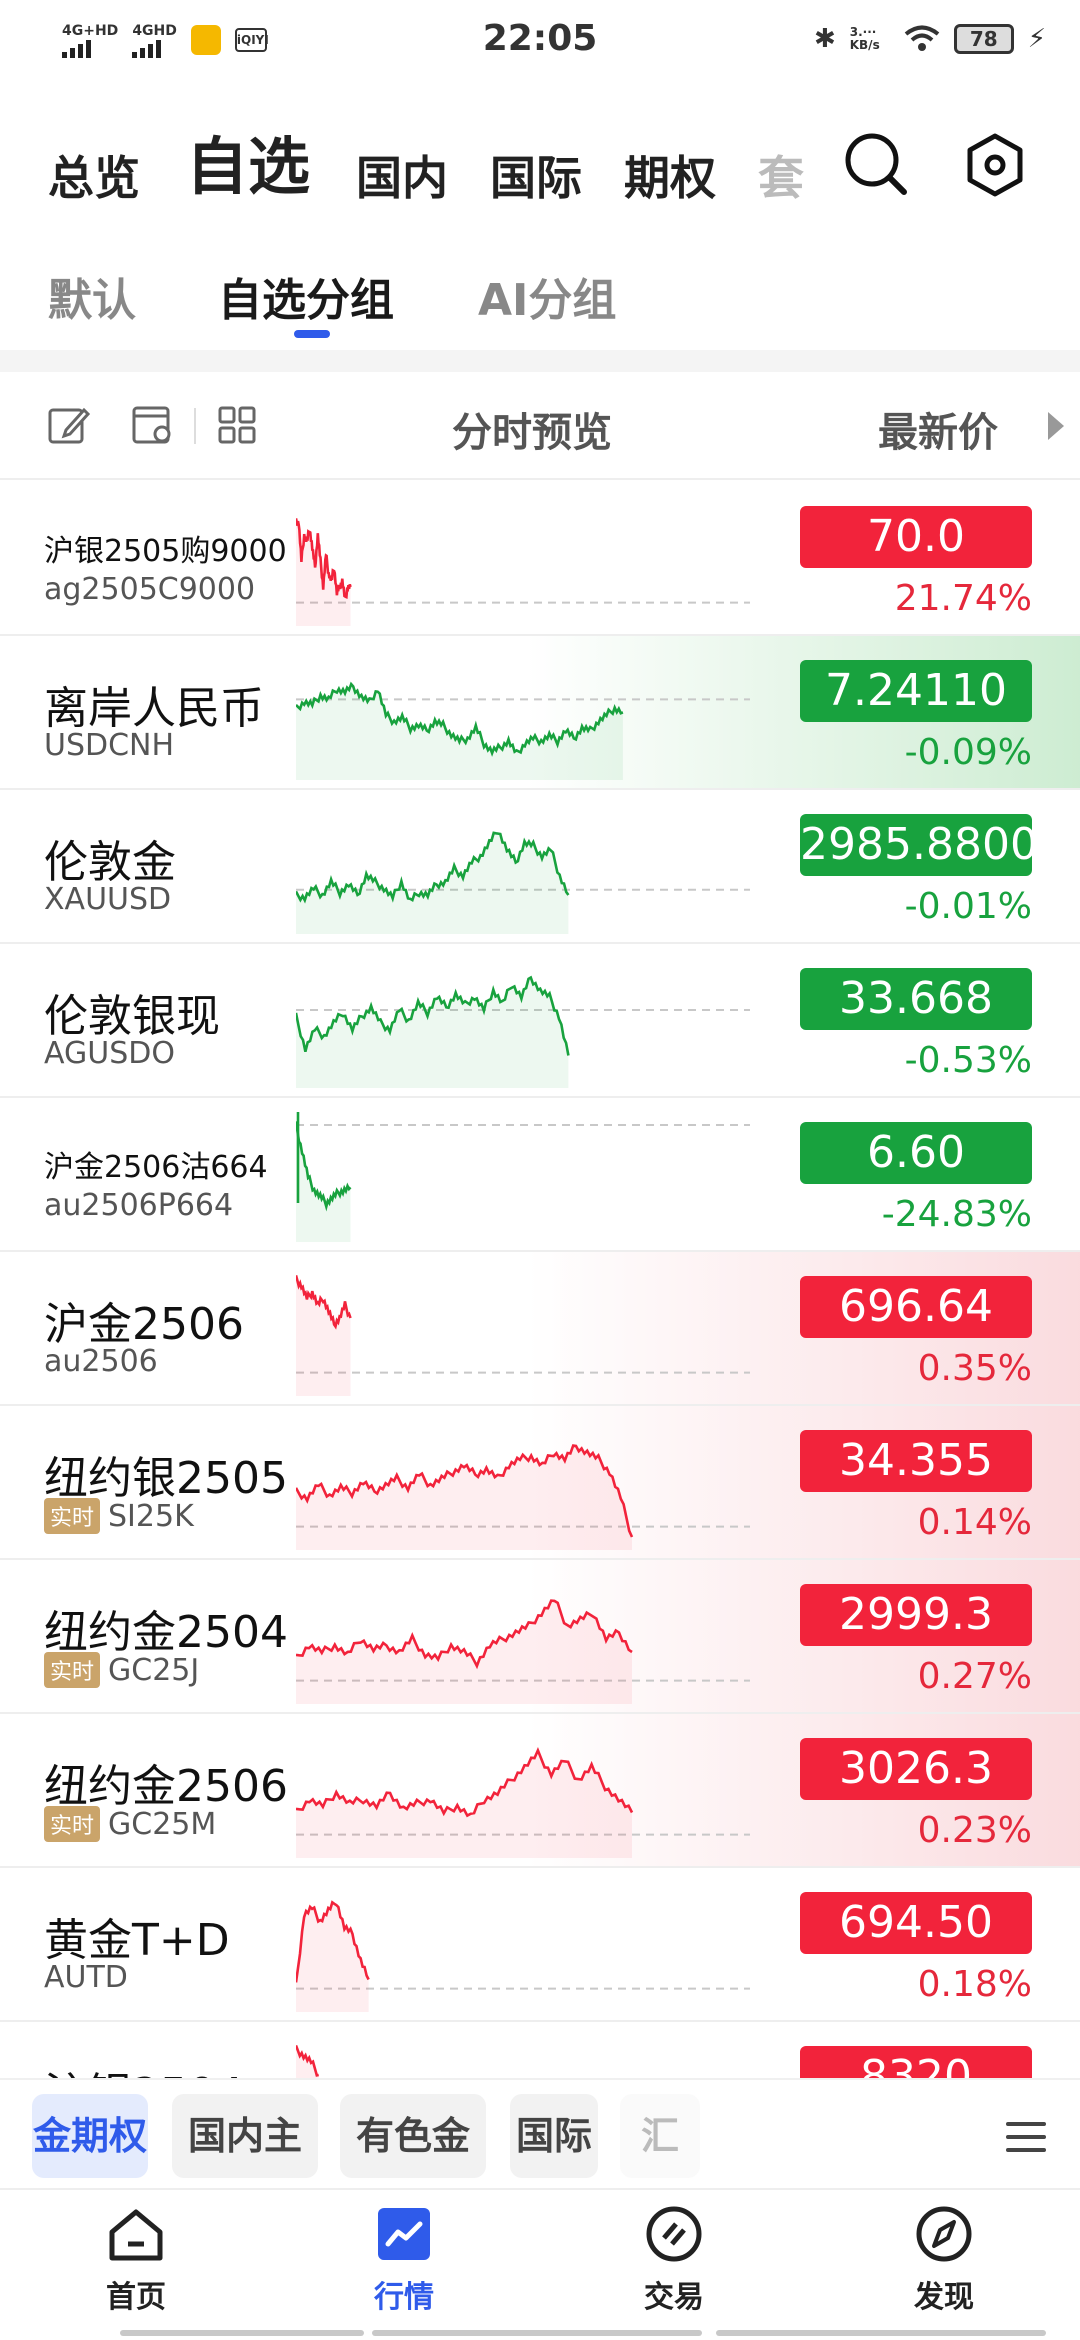 This screenshot has height=2340, width=1080. What do you see at coordinates (968, 906) in the screenshot?
I see `change-percent: -0.01%` at bounding box center [968, 906].